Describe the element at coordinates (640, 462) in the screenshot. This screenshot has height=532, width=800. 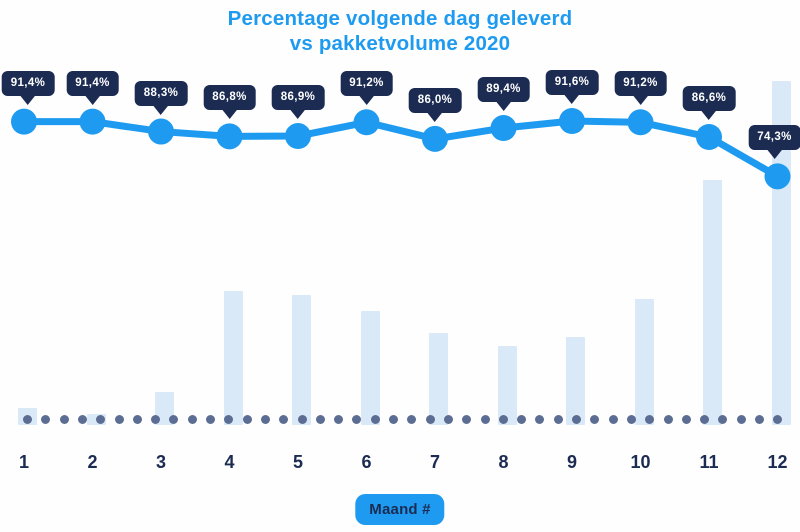
I see `x-tick-label: 10` at that location.